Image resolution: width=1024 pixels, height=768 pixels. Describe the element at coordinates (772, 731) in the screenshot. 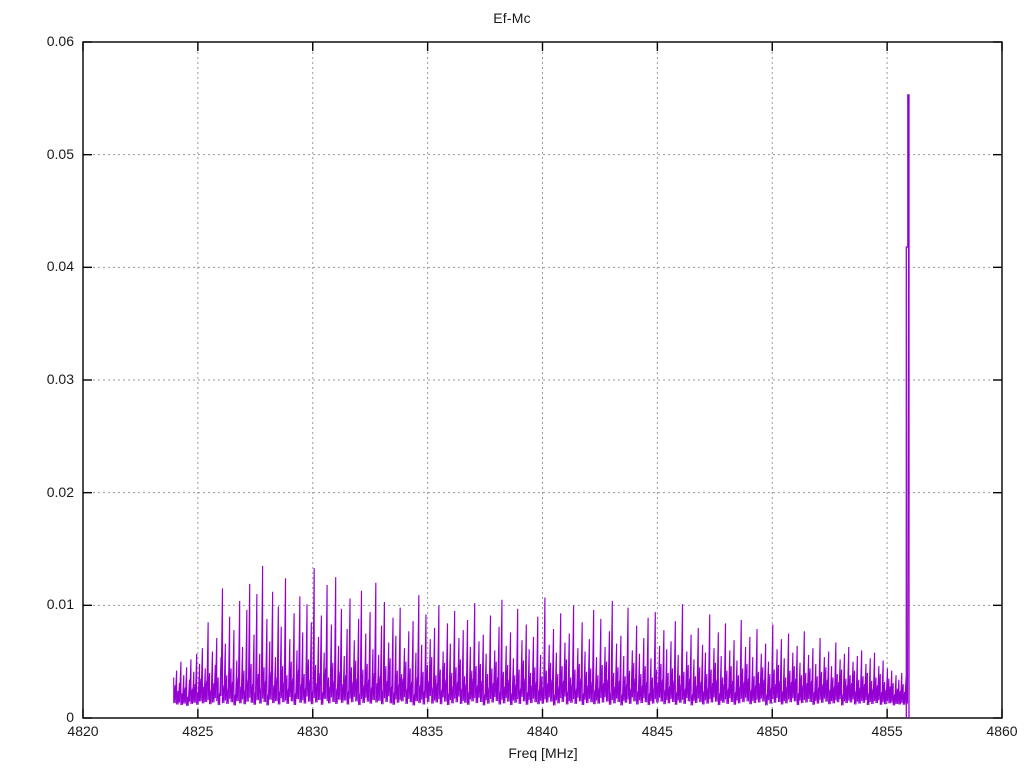

I see `x-tick-label: 4850` at that location.